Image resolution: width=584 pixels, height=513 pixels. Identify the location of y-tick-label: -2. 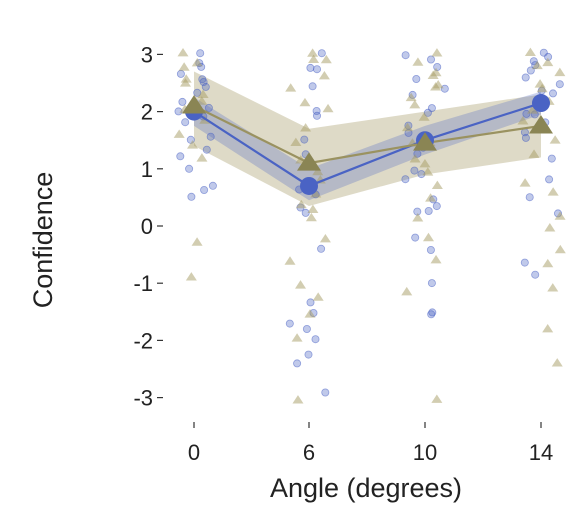
(143, 340).